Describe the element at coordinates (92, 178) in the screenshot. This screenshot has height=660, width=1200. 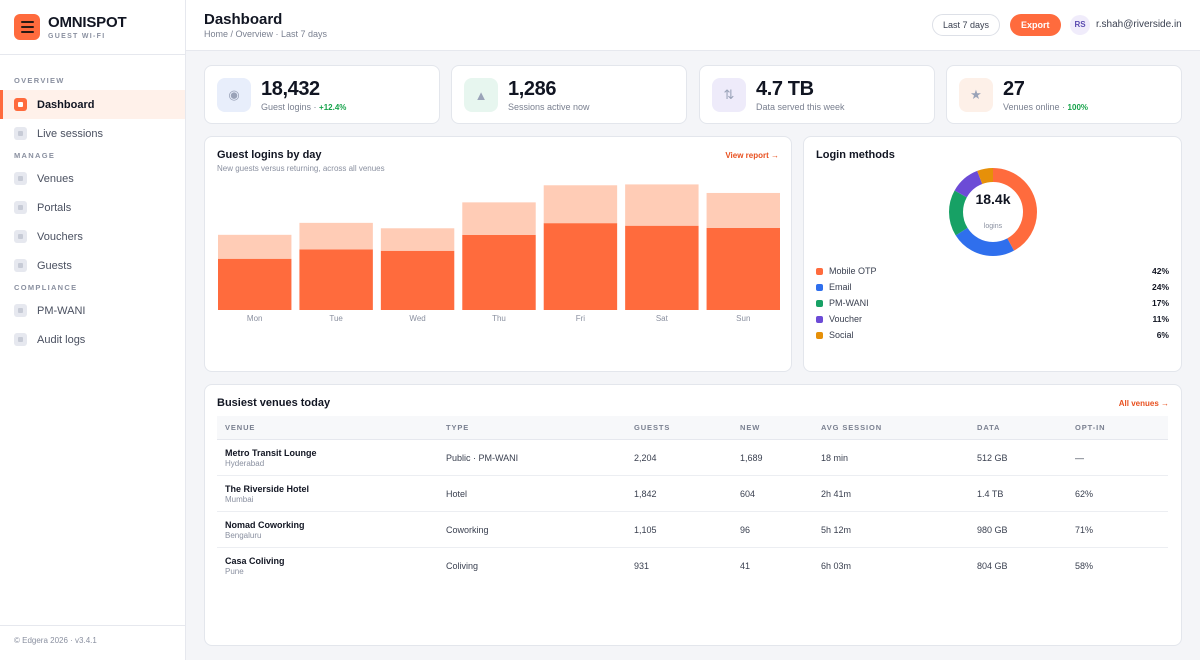
I see `sidebar-item-venues: Venues` at that location.